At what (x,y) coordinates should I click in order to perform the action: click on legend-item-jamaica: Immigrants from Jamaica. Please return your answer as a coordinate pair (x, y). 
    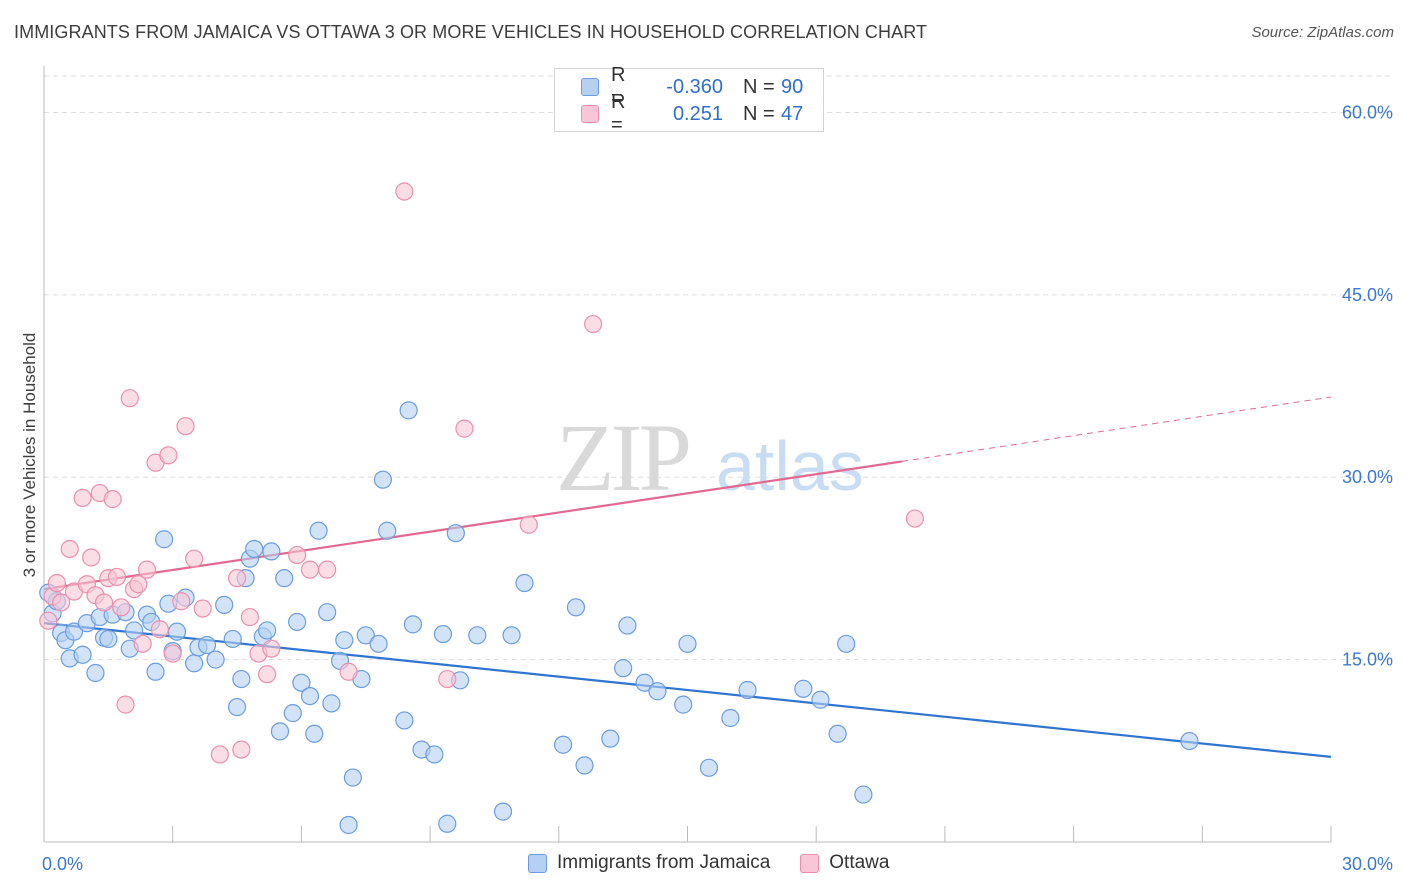
    Looking at the image, I should click on (649, 863).